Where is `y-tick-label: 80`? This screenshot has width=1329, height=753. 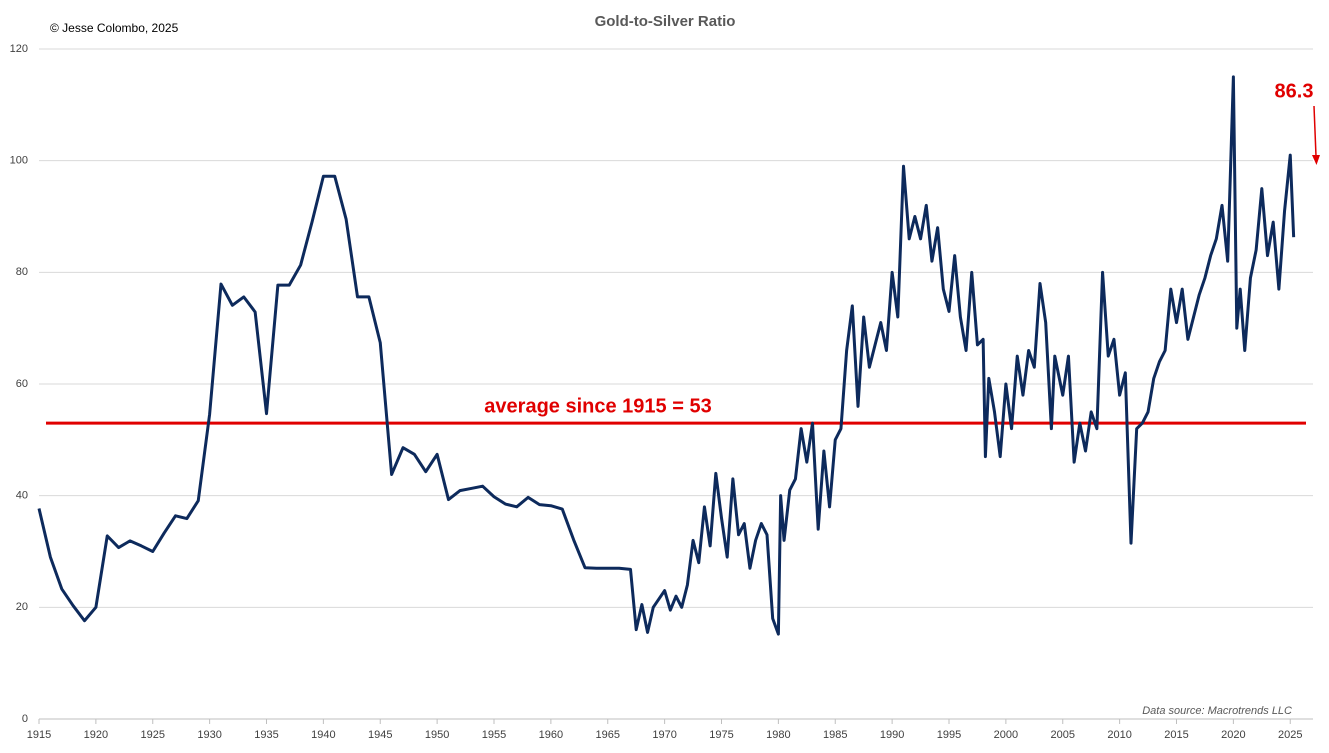 y-tick-label: 80 is located at coordinates (22, 272).